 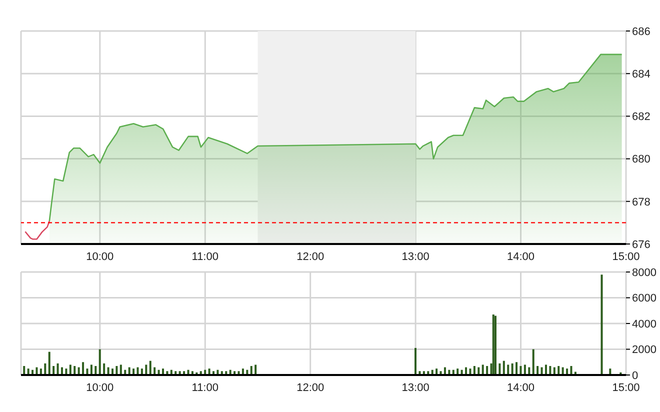 I want to click on y-tick-label: 2000, so click(x=644, y=350).